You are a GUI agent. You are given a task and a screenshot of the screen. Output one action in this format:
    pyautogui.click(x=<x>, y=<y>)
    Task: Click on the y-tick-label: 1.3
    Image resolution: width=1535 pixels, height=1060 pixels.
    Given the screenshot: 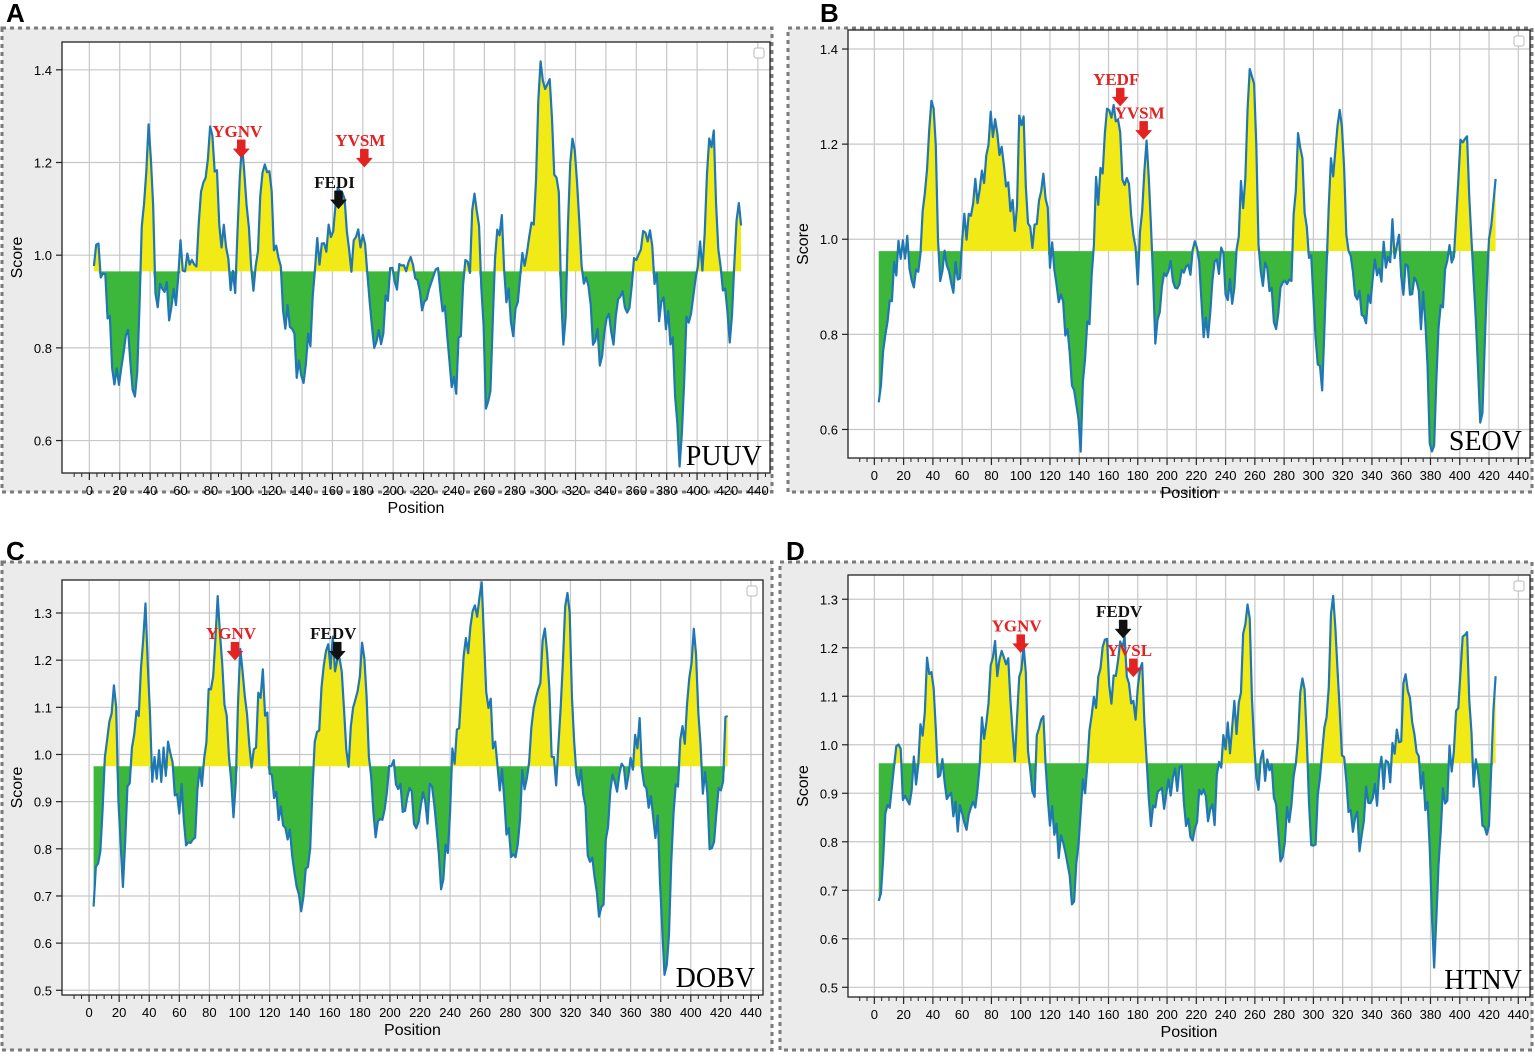 What is the action you would take?
    pyautogui.click(x=43, y=613)
    